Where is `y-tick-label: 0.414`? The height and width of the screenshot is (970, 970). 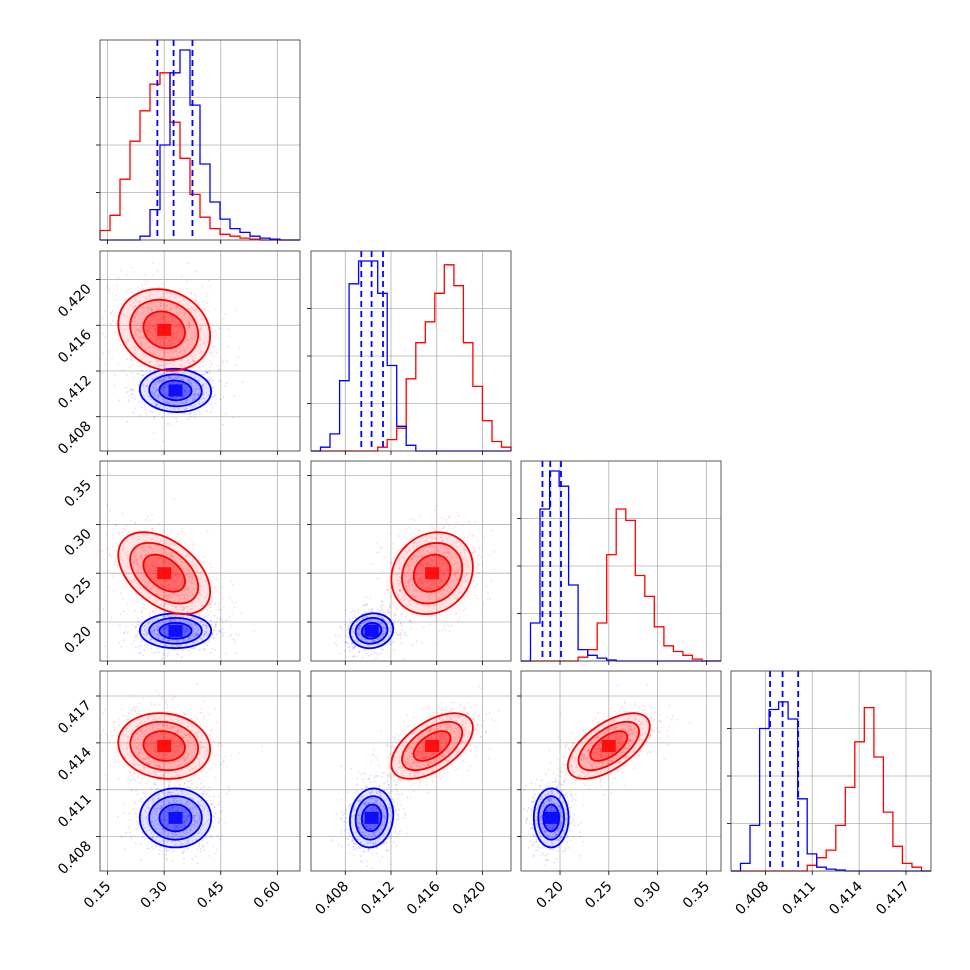 y-tick-label: 0.414 is located at coordinates (75, 764).